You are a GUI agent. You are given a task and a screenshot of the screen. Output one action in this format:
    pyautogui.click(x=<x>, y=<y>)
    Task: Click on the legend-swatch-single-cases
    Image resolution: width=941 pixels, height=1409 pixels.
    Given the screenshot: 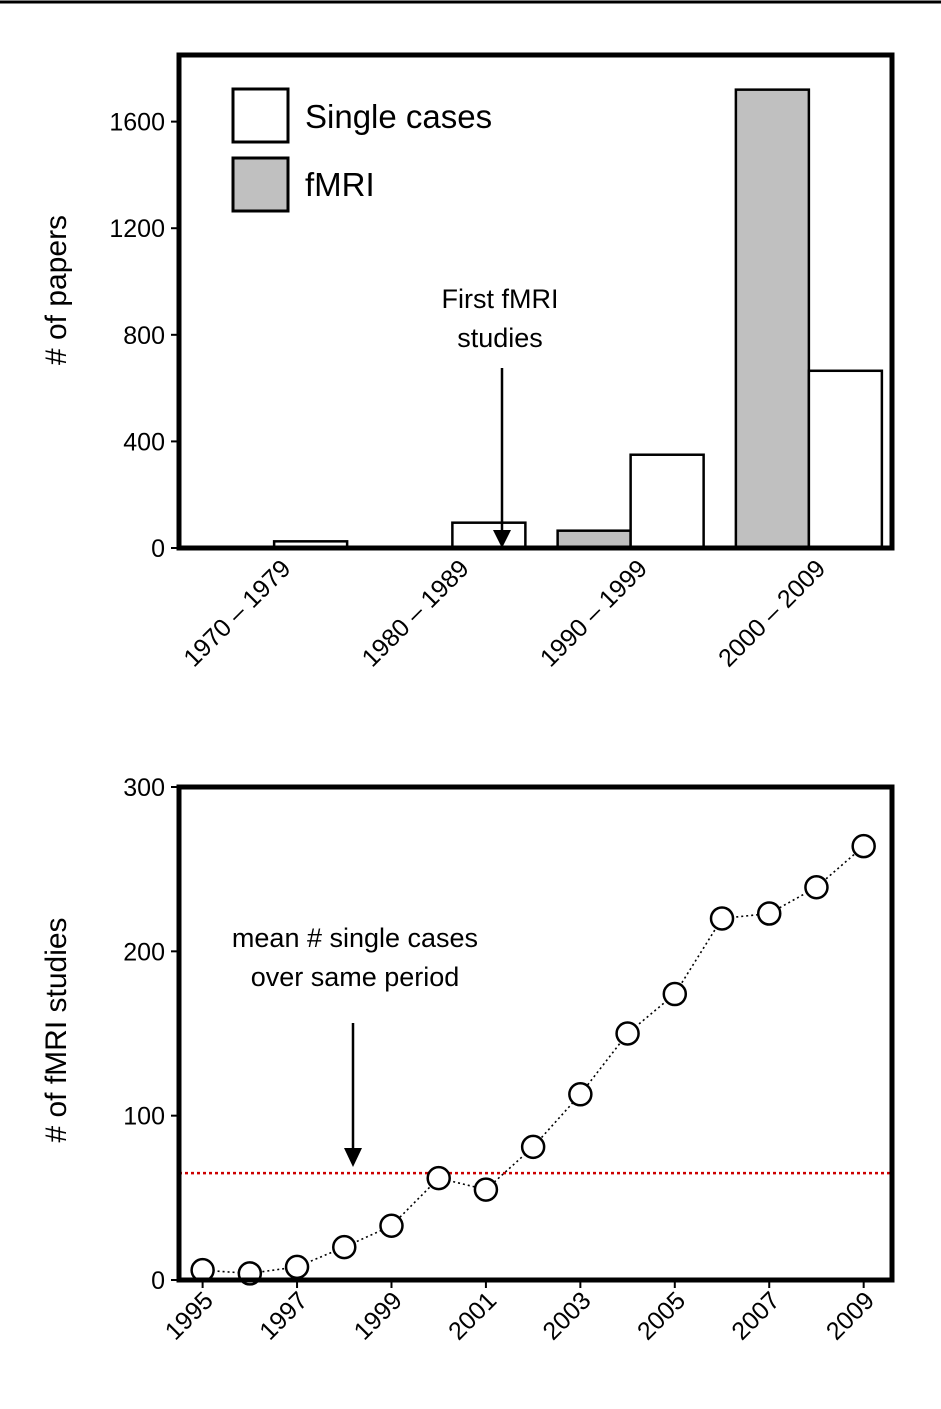 What is the action you would take?
    pyautogui.click(x=260, y=115)
    